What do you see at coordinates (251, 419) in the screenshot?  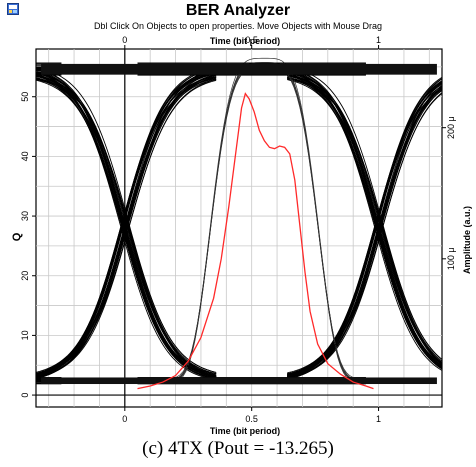 I see `x-tick-label-bottom: 0.5` at bounding box center [251, 419].